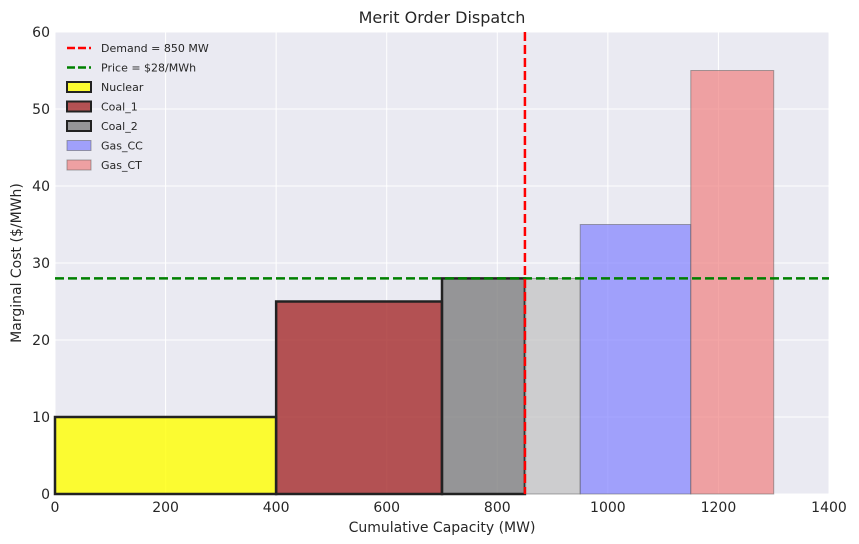 Image resolution: width=859 pixels, height=544 pixels. Describe the element at coordinates (41, 418) in the screenshot. I see `y-tick-label: 10` at that location.